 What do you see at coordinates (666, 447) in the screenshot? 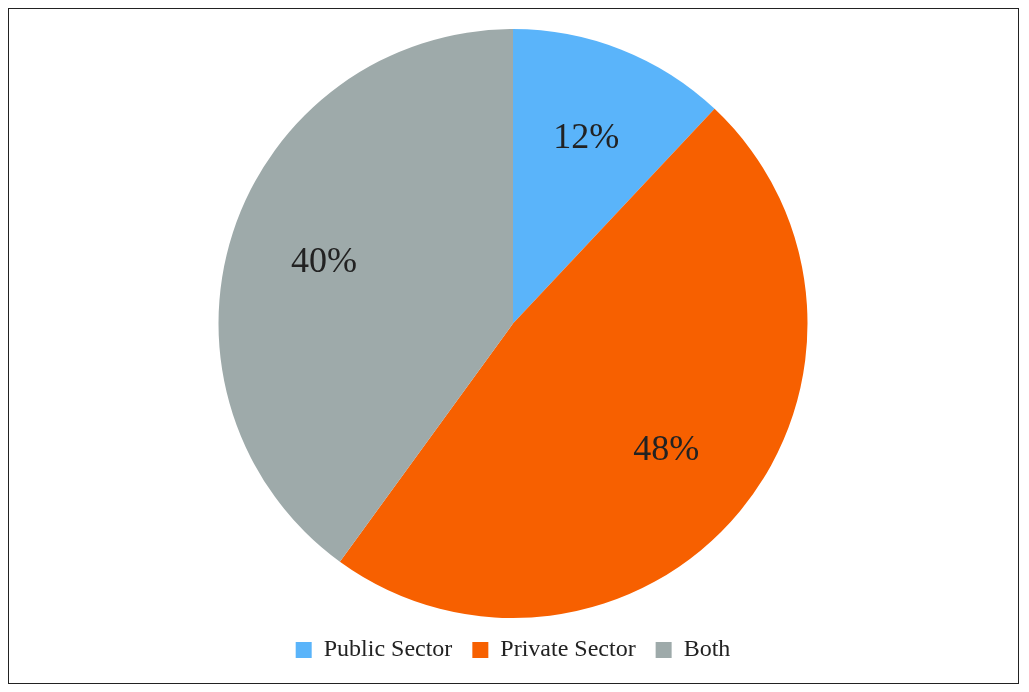
I see `data-label: 48%` at bounding box center [666, 447].